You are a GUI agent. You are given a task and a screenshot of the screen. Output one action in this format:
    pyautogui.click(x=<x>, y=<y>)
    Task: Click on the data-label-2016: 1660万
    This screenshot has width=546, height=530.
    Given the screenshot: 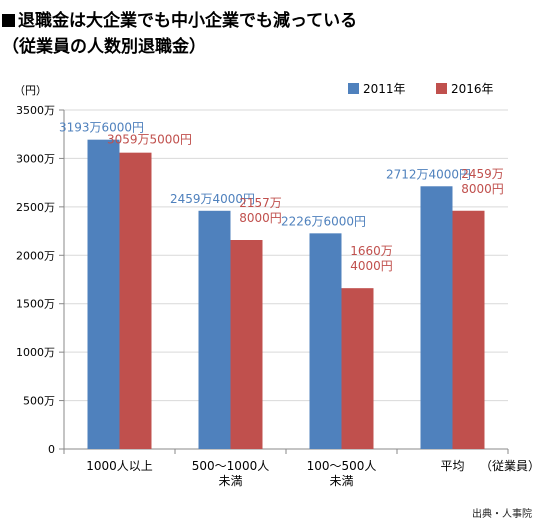 What is the action you would take?
    pyautogui.click(x=371, y=251)
    